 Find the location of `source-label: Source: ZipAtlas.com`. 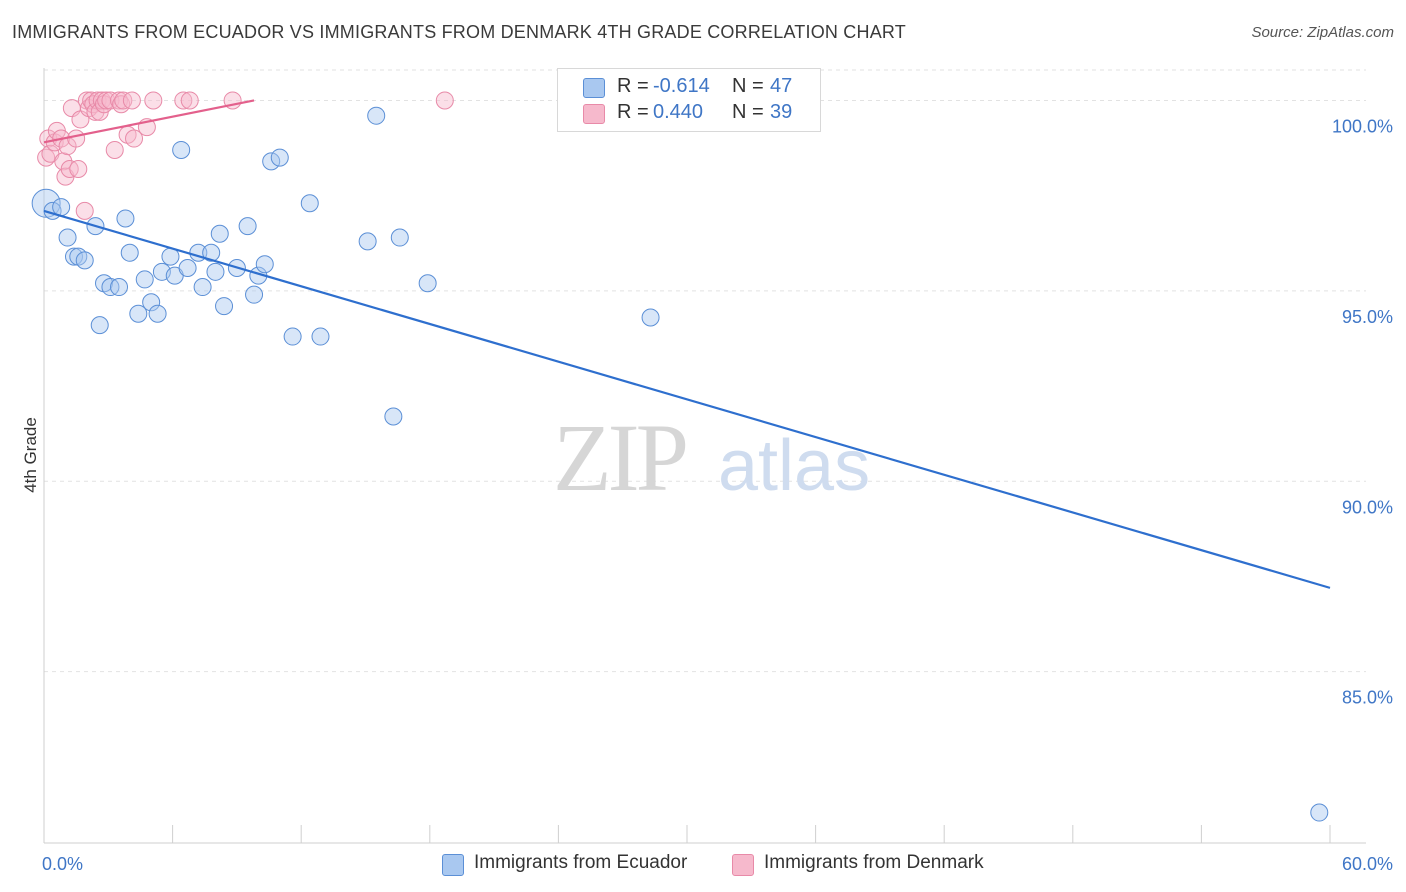

source-label: Source: ZipAtlas.com is located at coordinates (1322, 32).